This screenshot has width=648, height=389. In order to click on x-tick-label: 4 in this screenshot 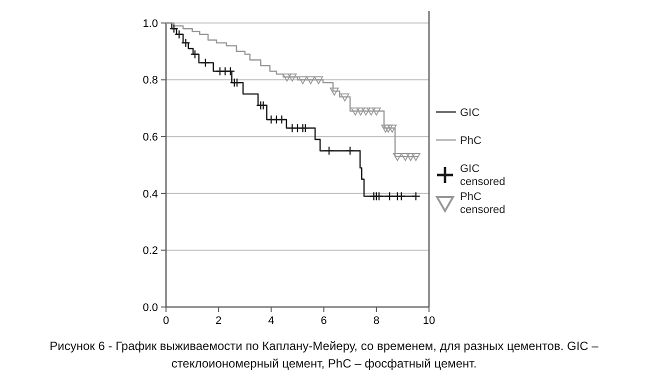, I will do `click(271, 321)`.